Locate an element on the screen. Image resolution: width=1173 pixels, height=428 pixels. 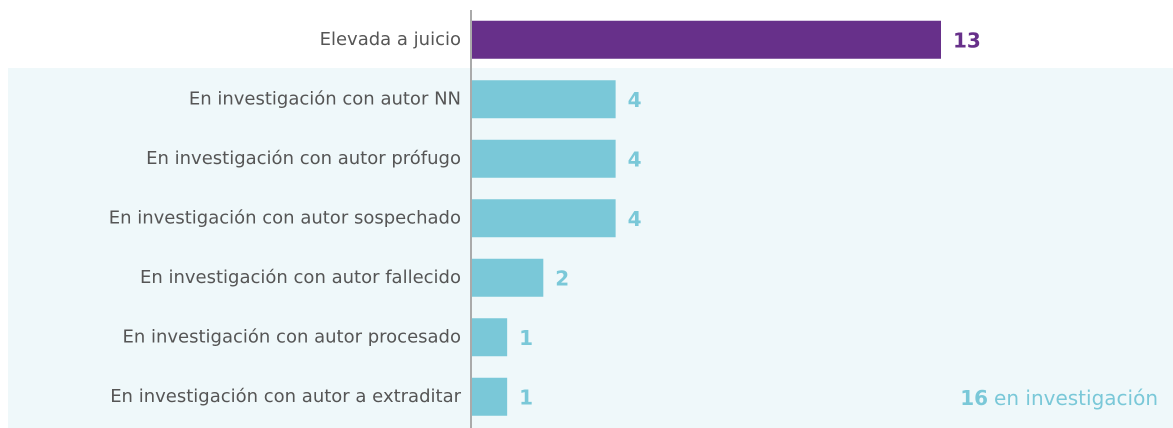
category-label: En investigación con autor prófugo is located at coordinates (303, 158).